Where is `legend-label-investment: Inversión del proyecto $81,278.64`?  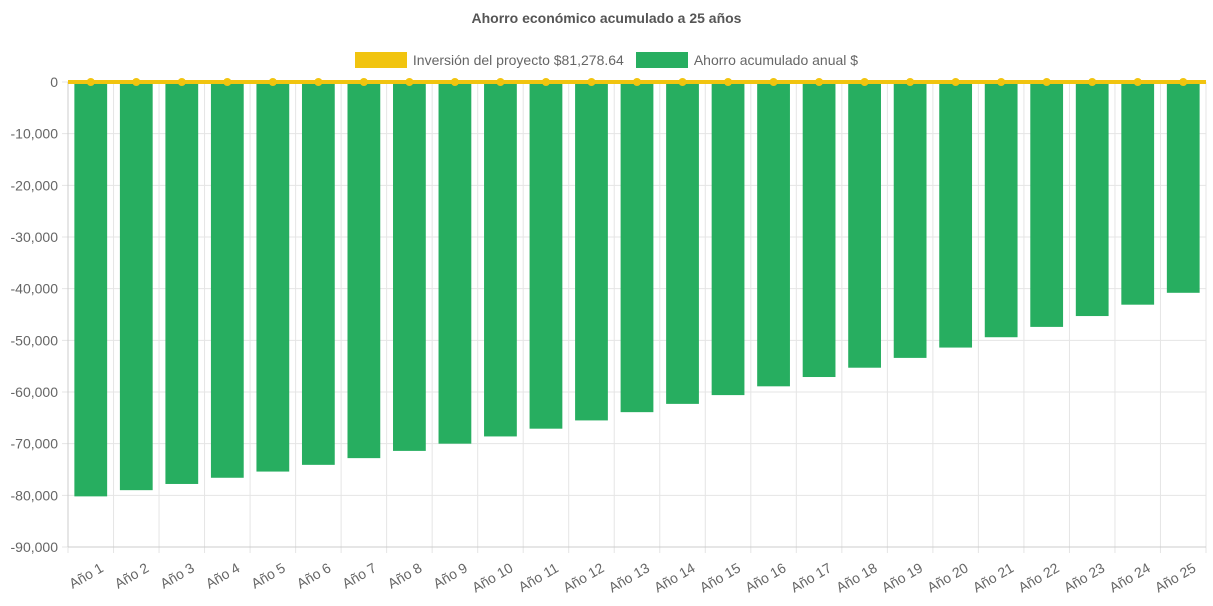
legend-label-investment: Inversión del proyecto $81,278.64 is located at coordinates (518, 60).